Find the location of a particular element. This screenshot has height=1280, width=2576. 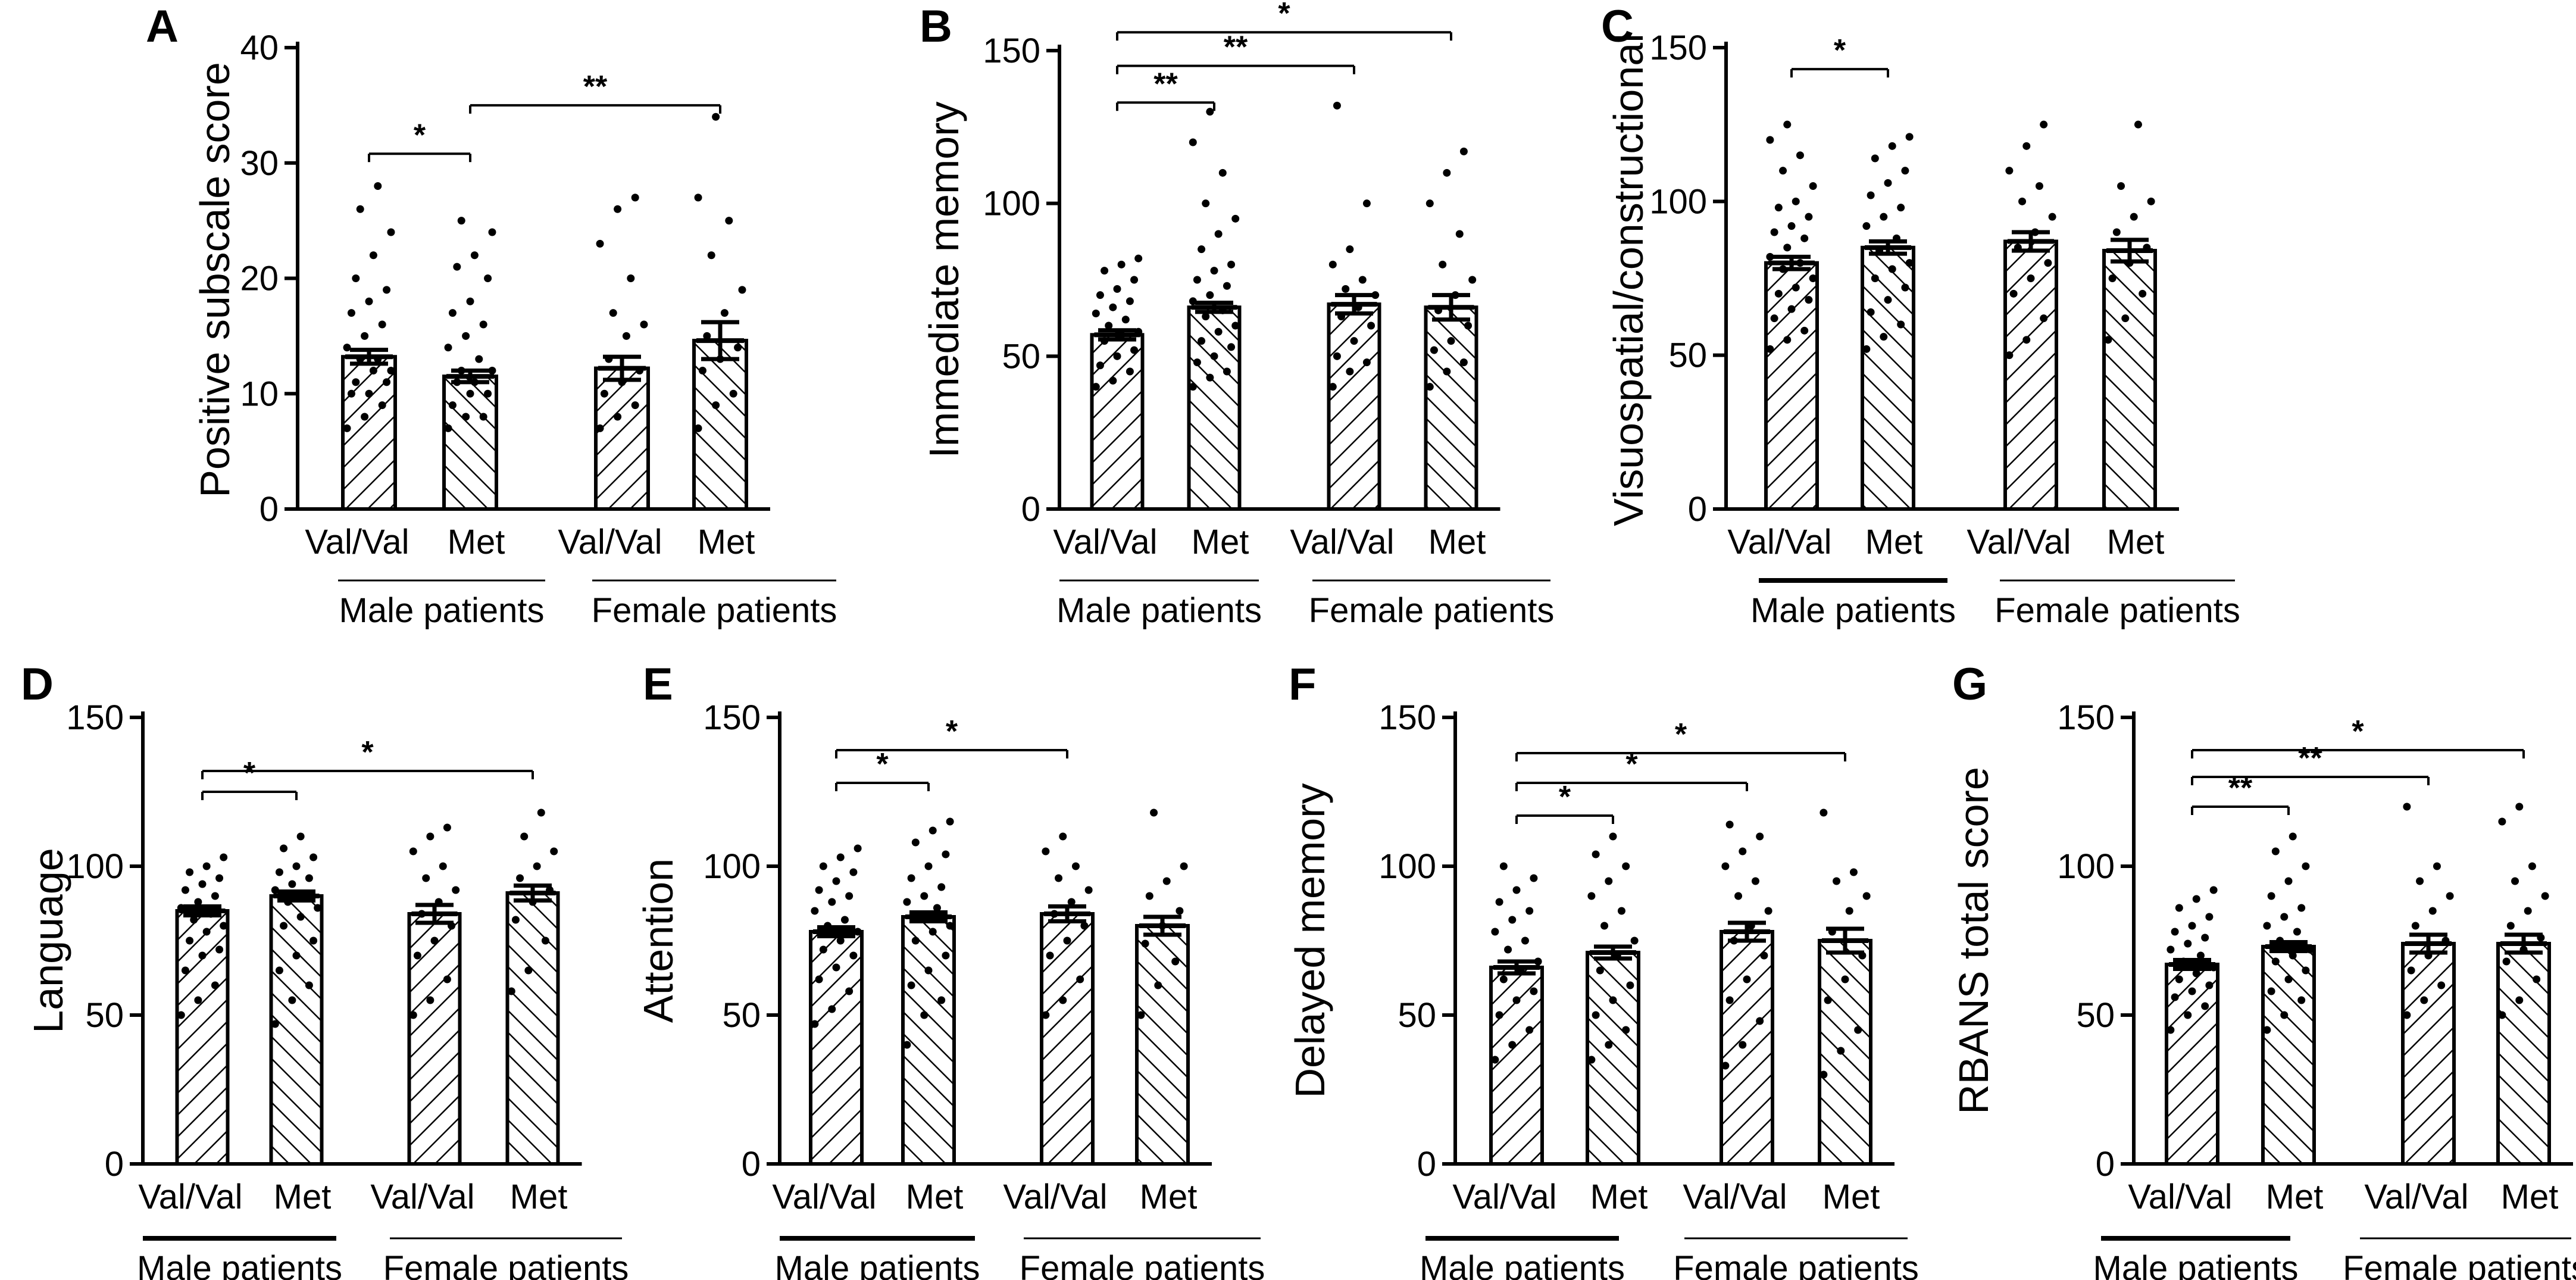

bar-met-male is located at coordinates (1214, 408).